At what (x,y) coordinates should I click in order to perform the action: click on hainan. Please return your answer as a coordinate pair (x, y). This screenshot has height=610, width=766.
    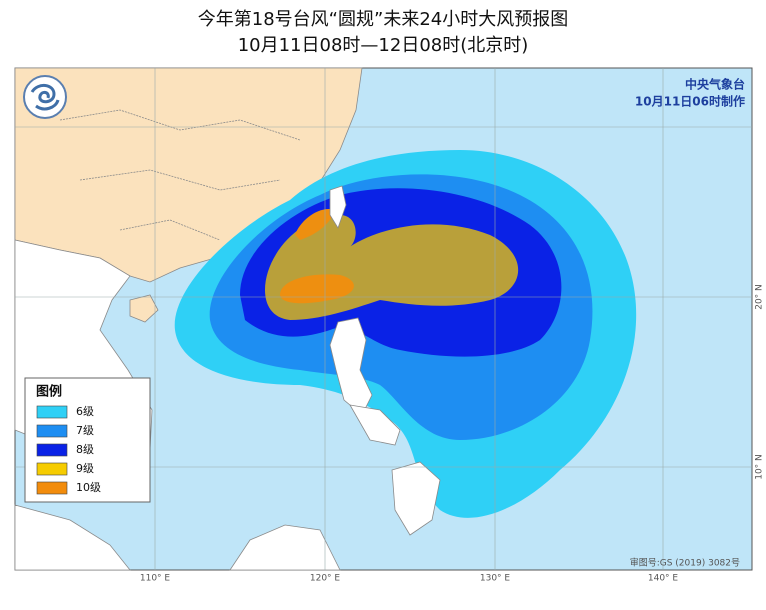
    Looking at the image, I should click on (144, 308).